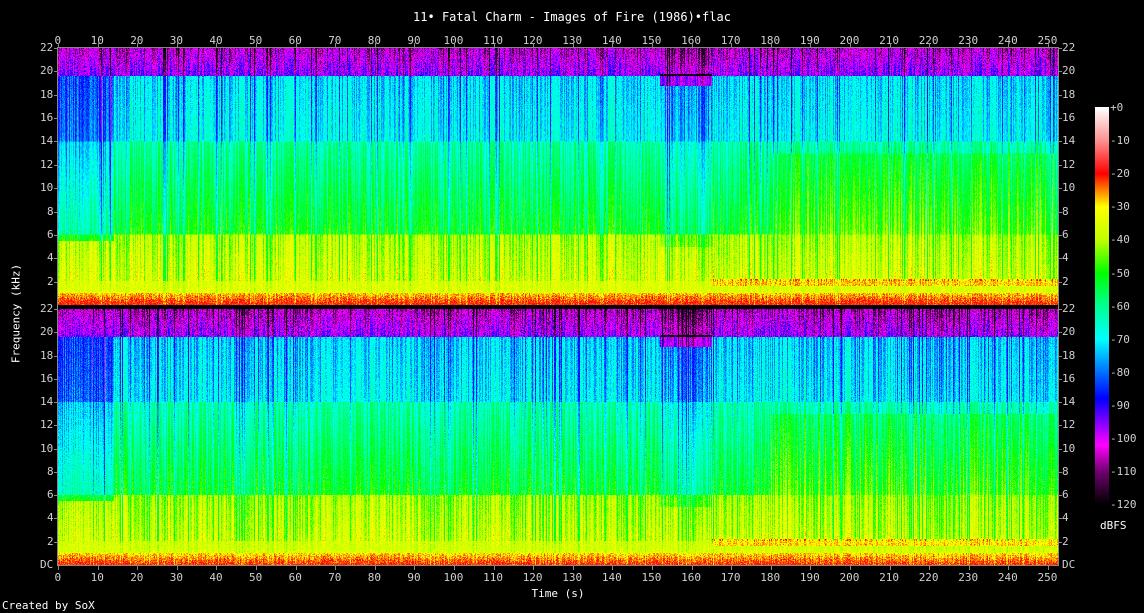 This screenshot has width=1144, height=613. I want to click on x-tick-label-top: 50, so click(256, 40).